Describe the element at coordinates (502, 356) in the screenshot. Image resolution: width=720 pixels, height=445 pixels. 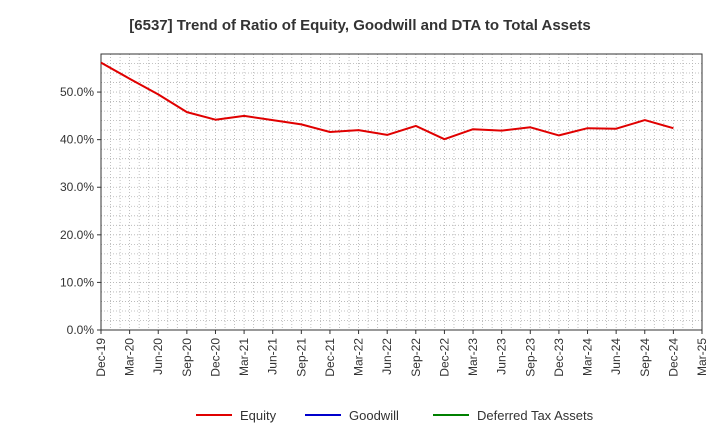
I see `x-tick-label: Jun-23` at that location.